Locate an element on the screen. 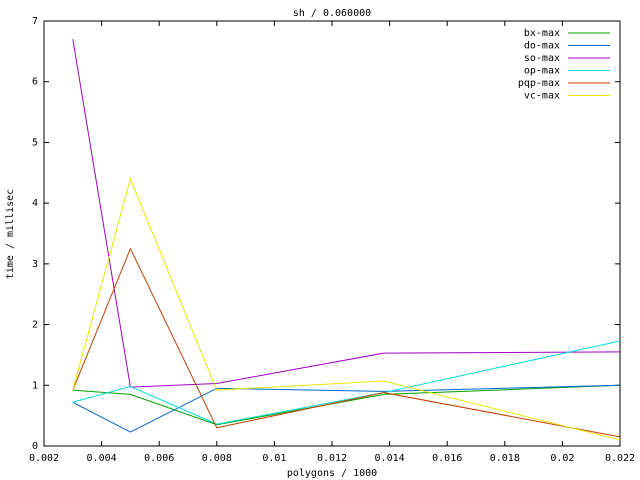 The image size is (640, 480). x-tick-label: 0.022 is located at coordinates (620, 458).